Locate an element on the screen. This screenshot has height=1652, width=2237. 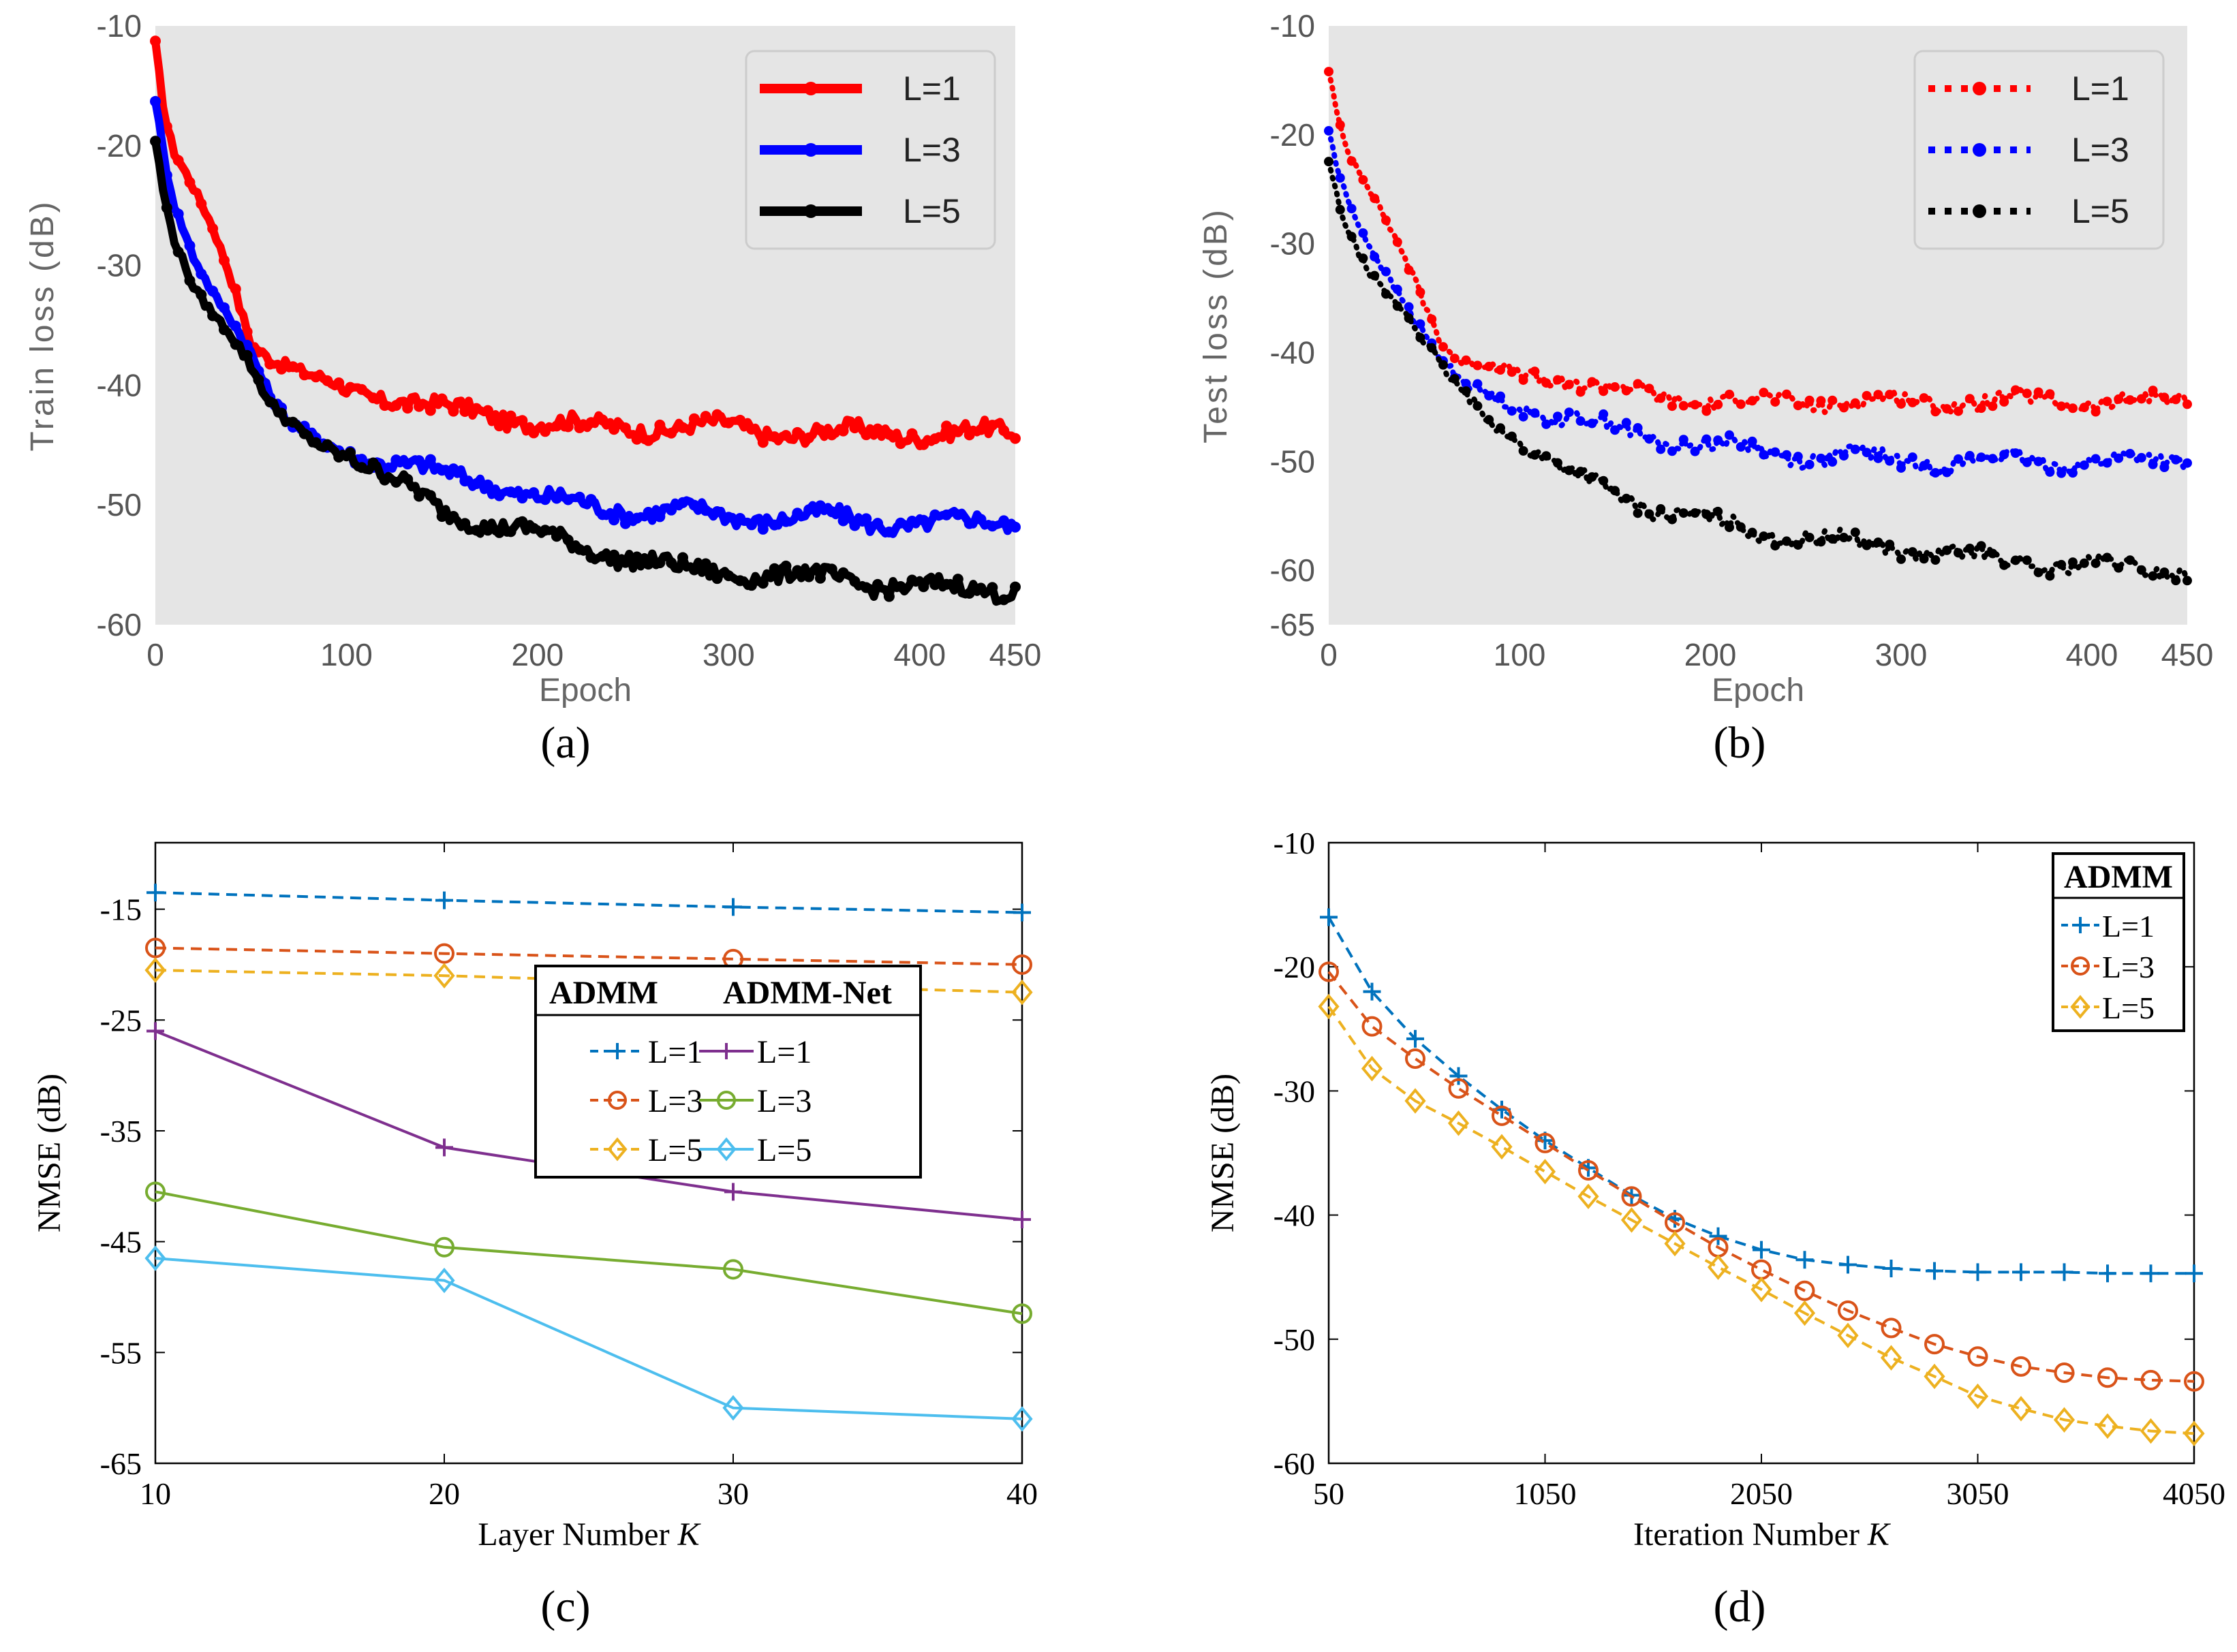
series-admm-net-L3 is located at coordinates (589, 1252).